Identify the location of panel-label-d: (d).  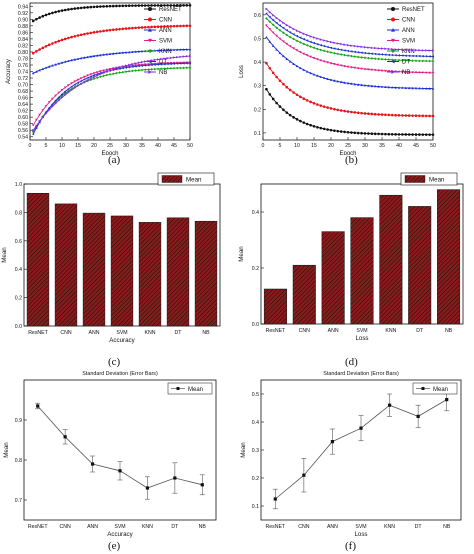
(351, 362).